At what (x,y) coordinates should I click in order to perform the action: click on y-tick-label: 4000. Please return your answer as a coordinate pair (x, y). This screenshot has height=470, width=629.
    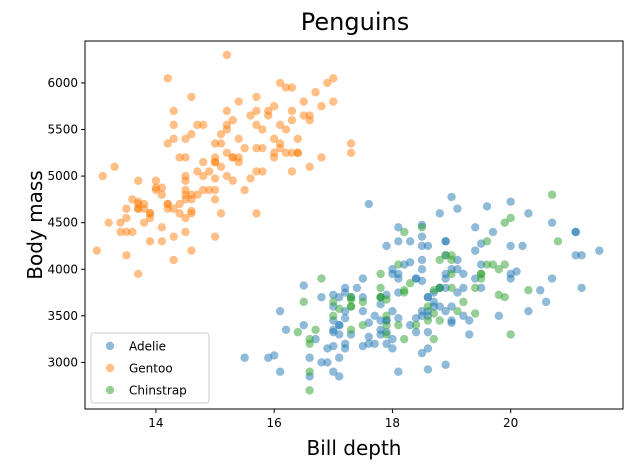
    Looking at the image, I should click on (62, 269).